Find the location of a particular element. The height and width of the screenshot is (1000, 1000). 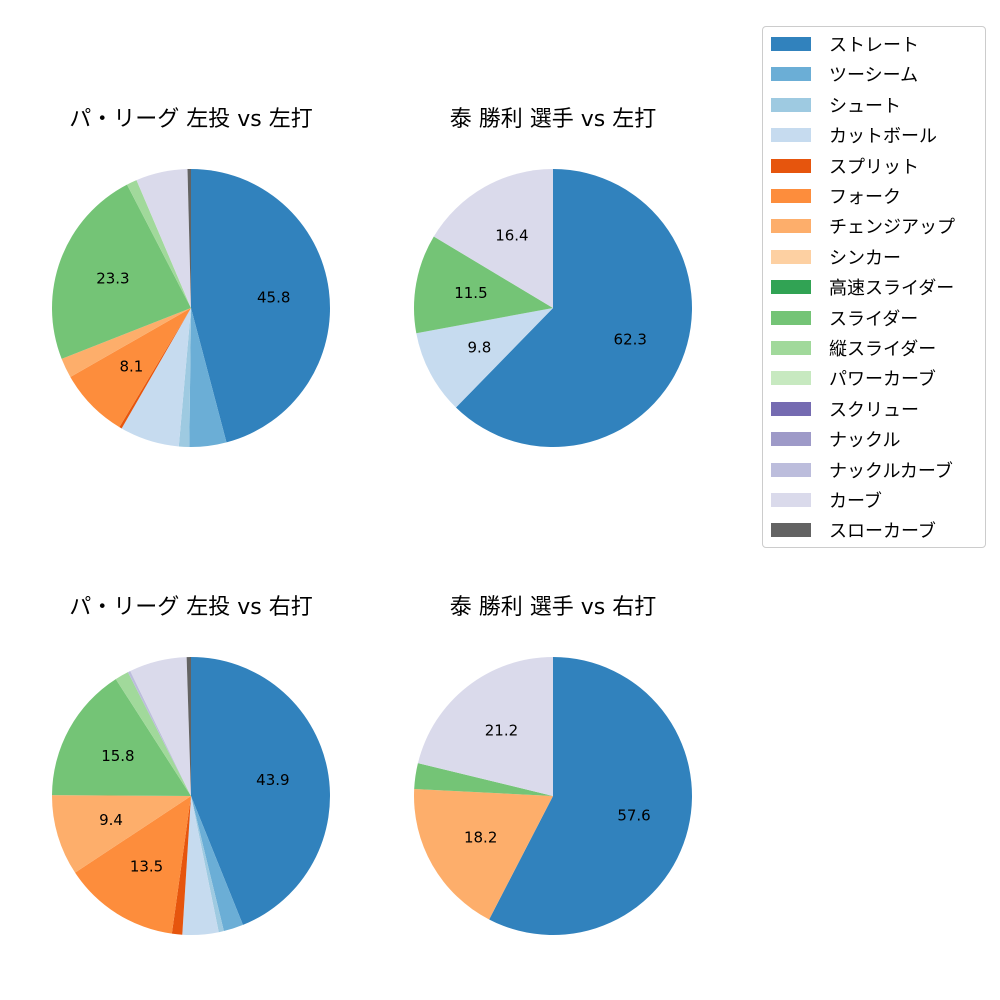

legend-item: シンカー is located at coordinates (836, 257).